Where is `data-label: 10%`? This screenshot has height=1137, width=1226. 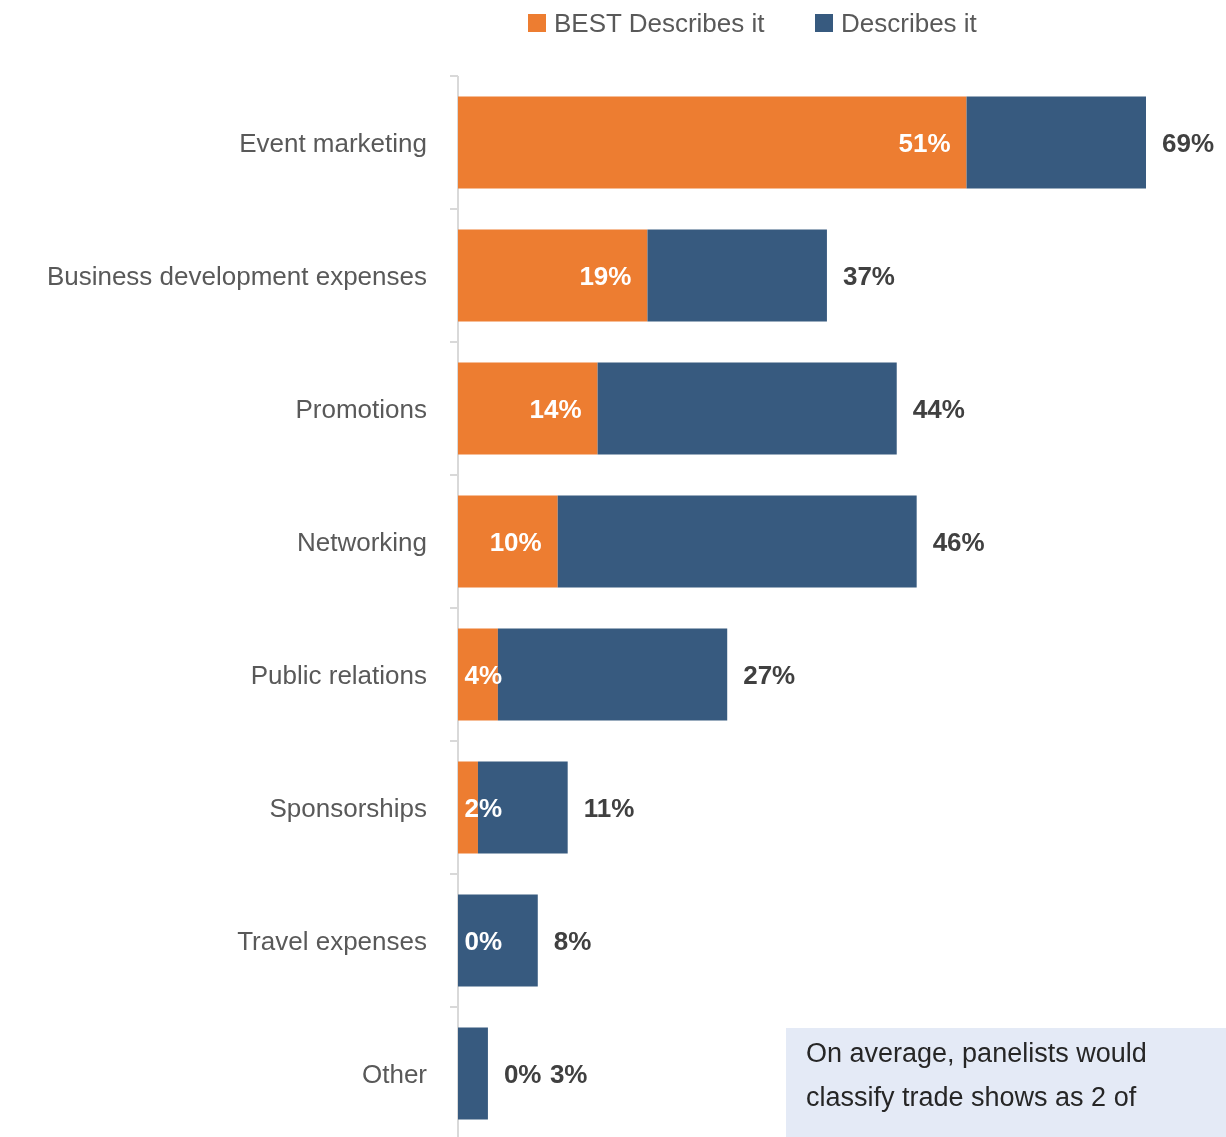 data-label: 10% is located at coordinates (515, 541).